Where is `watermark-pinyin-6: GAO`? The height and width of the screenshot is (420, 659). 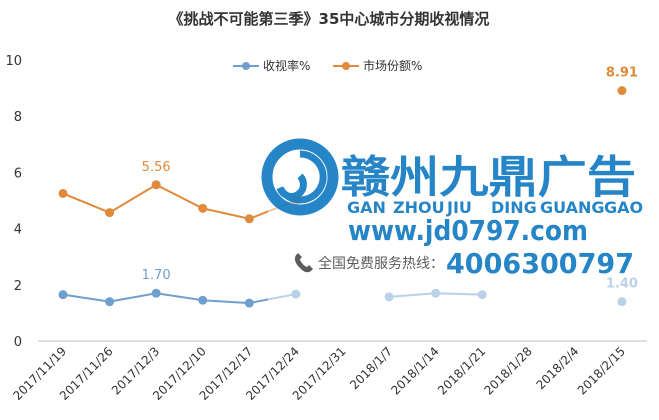
watermark-pinyin-6: GAO is located at coordinates (623, 207).